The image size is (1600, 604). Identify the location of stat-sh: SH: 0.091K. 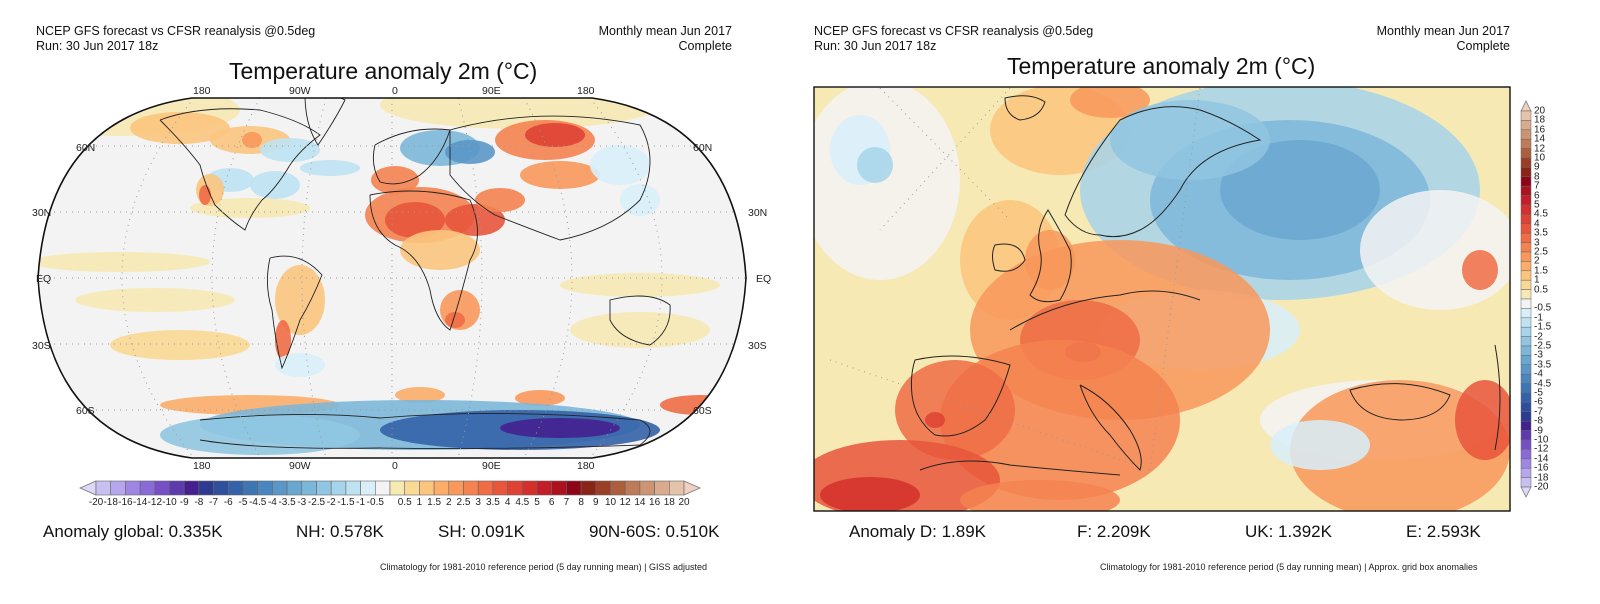
(481, 531).